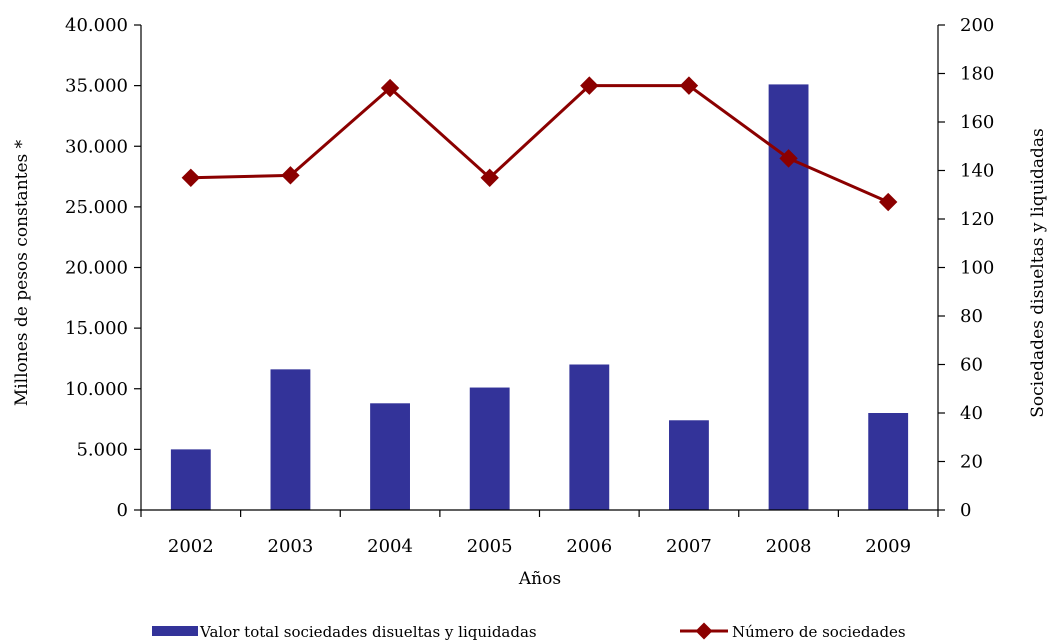  I want to click on y-tick-label: 30.000, so click(96, 146).